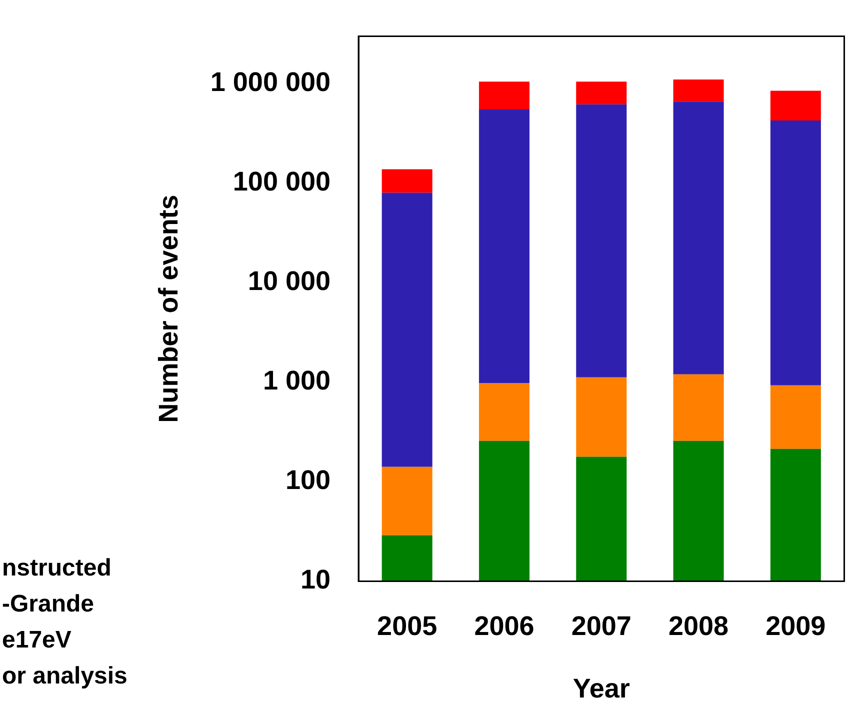  Describe the element at coordinates (169, 308) in the screenshot. I see `y-axis-title: Number of events` at that location.